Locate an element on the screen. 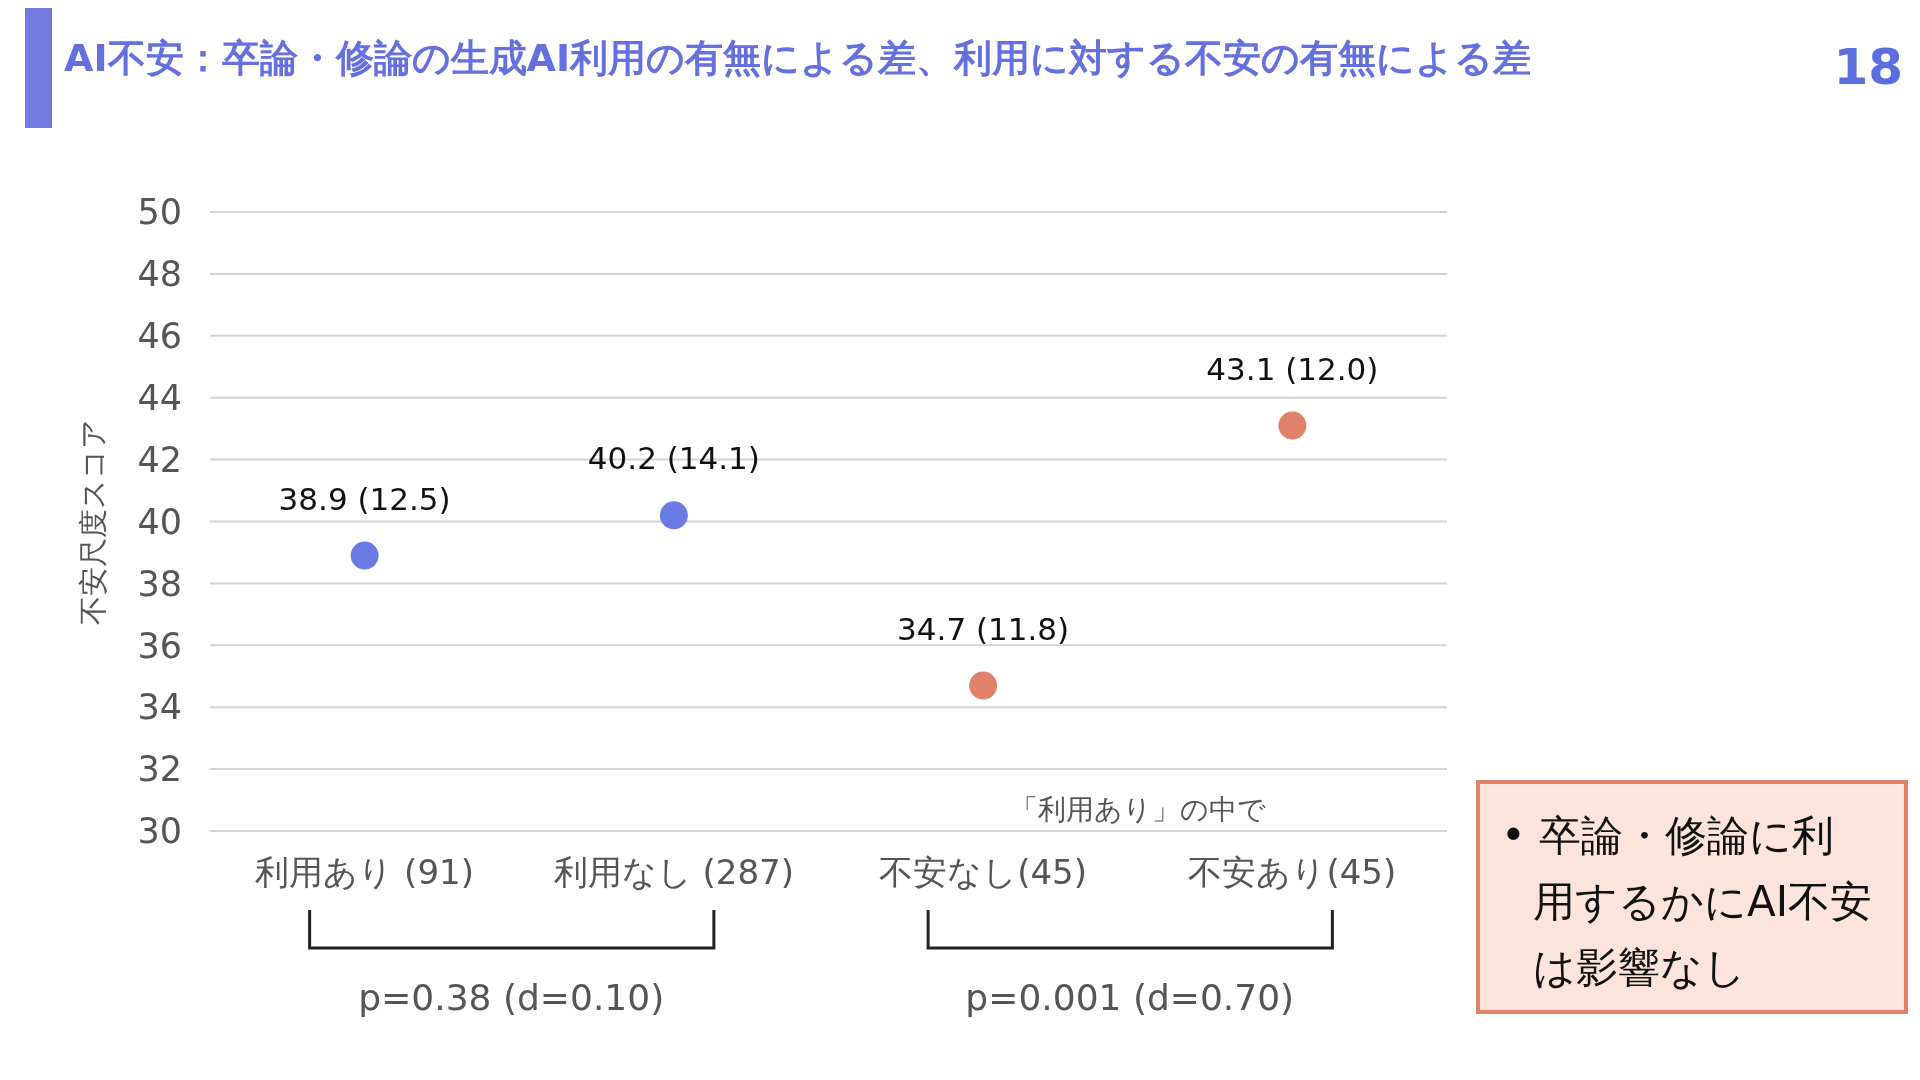 The image size is (1920, 1080). data-label: 43.1 (12.0) is located at coordinates (1292, 368).